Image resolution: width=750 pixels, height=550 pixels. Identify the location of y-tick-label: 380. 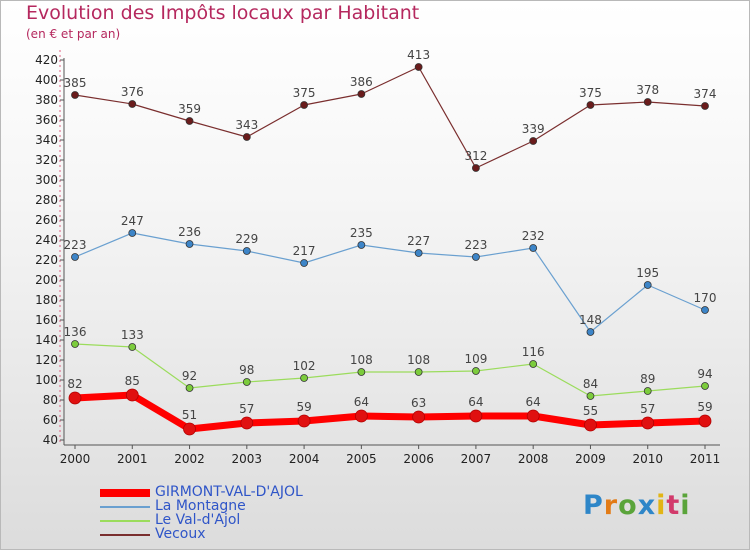
(46, 100).